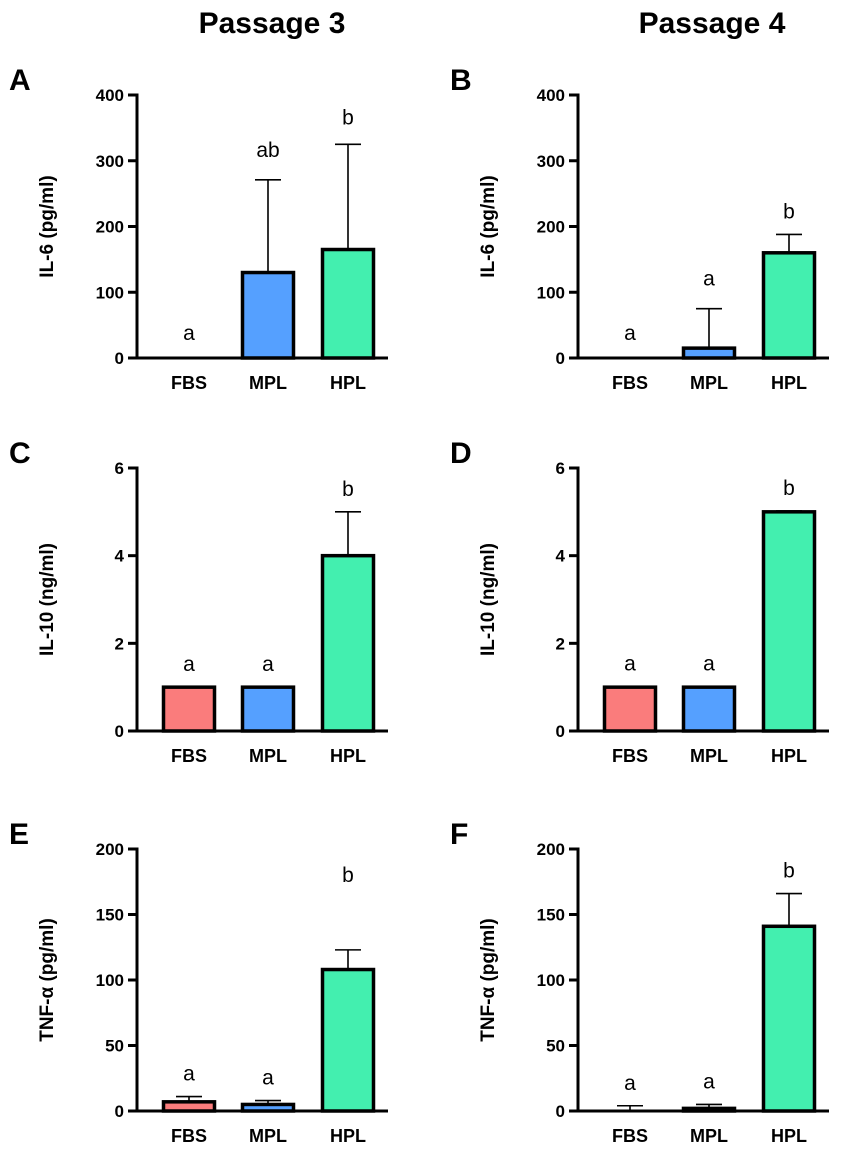 This screenshot has width=851, height=1153. Describe the element at coordinates (348, 489) in the screenshot. I see `significance-label-c-hpl: b` at that location.